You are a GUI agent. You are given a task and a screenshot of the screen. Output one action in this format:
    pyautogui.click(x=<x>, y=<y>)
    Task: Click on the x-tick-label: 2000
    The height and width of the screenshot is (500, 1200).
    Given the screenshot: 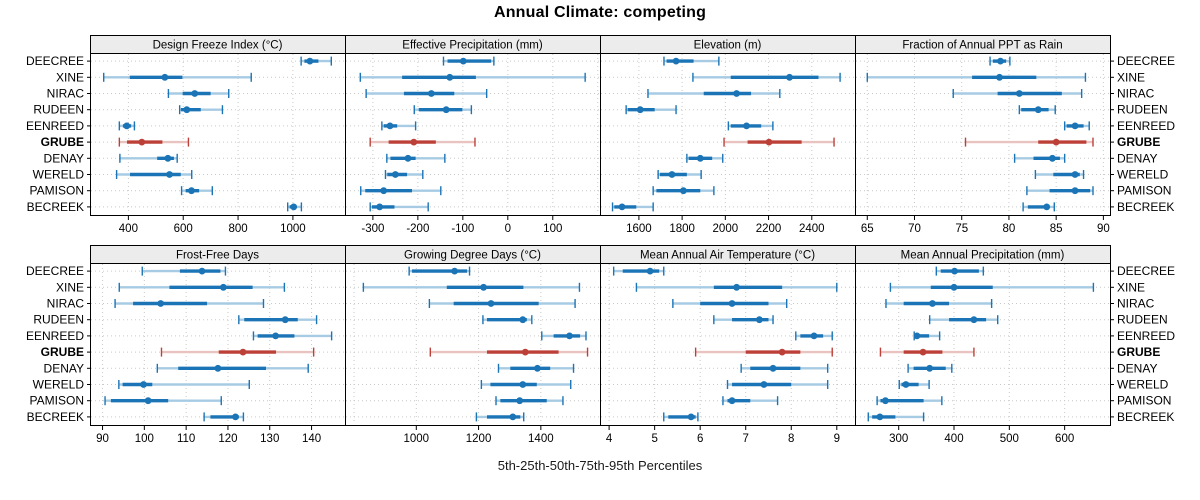 What is the action you would take?
    pyautogui.click(x=726, y=229)
    